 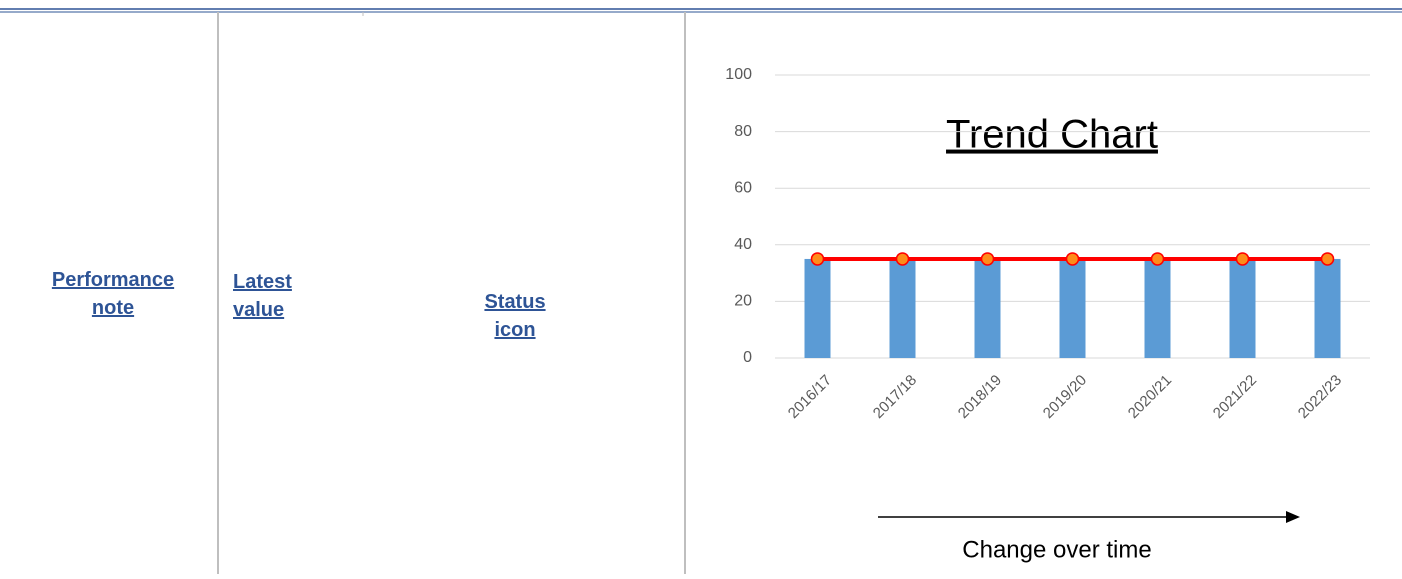 I want to click on y-tick-label: 0, so click(x=747, y=357).